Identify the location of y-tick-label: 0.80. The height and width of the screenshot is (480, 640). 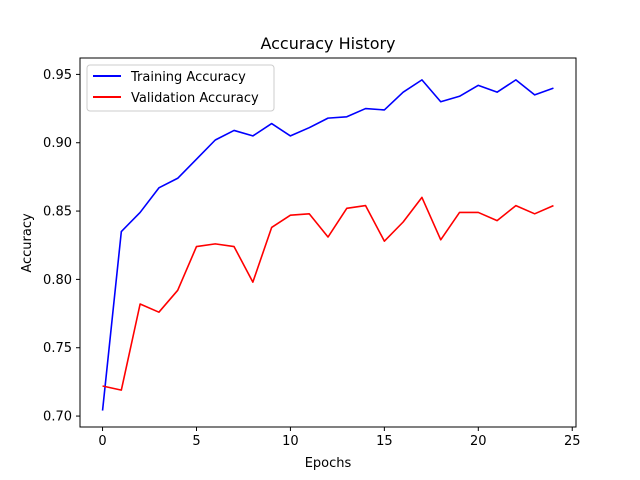
(57, 280).